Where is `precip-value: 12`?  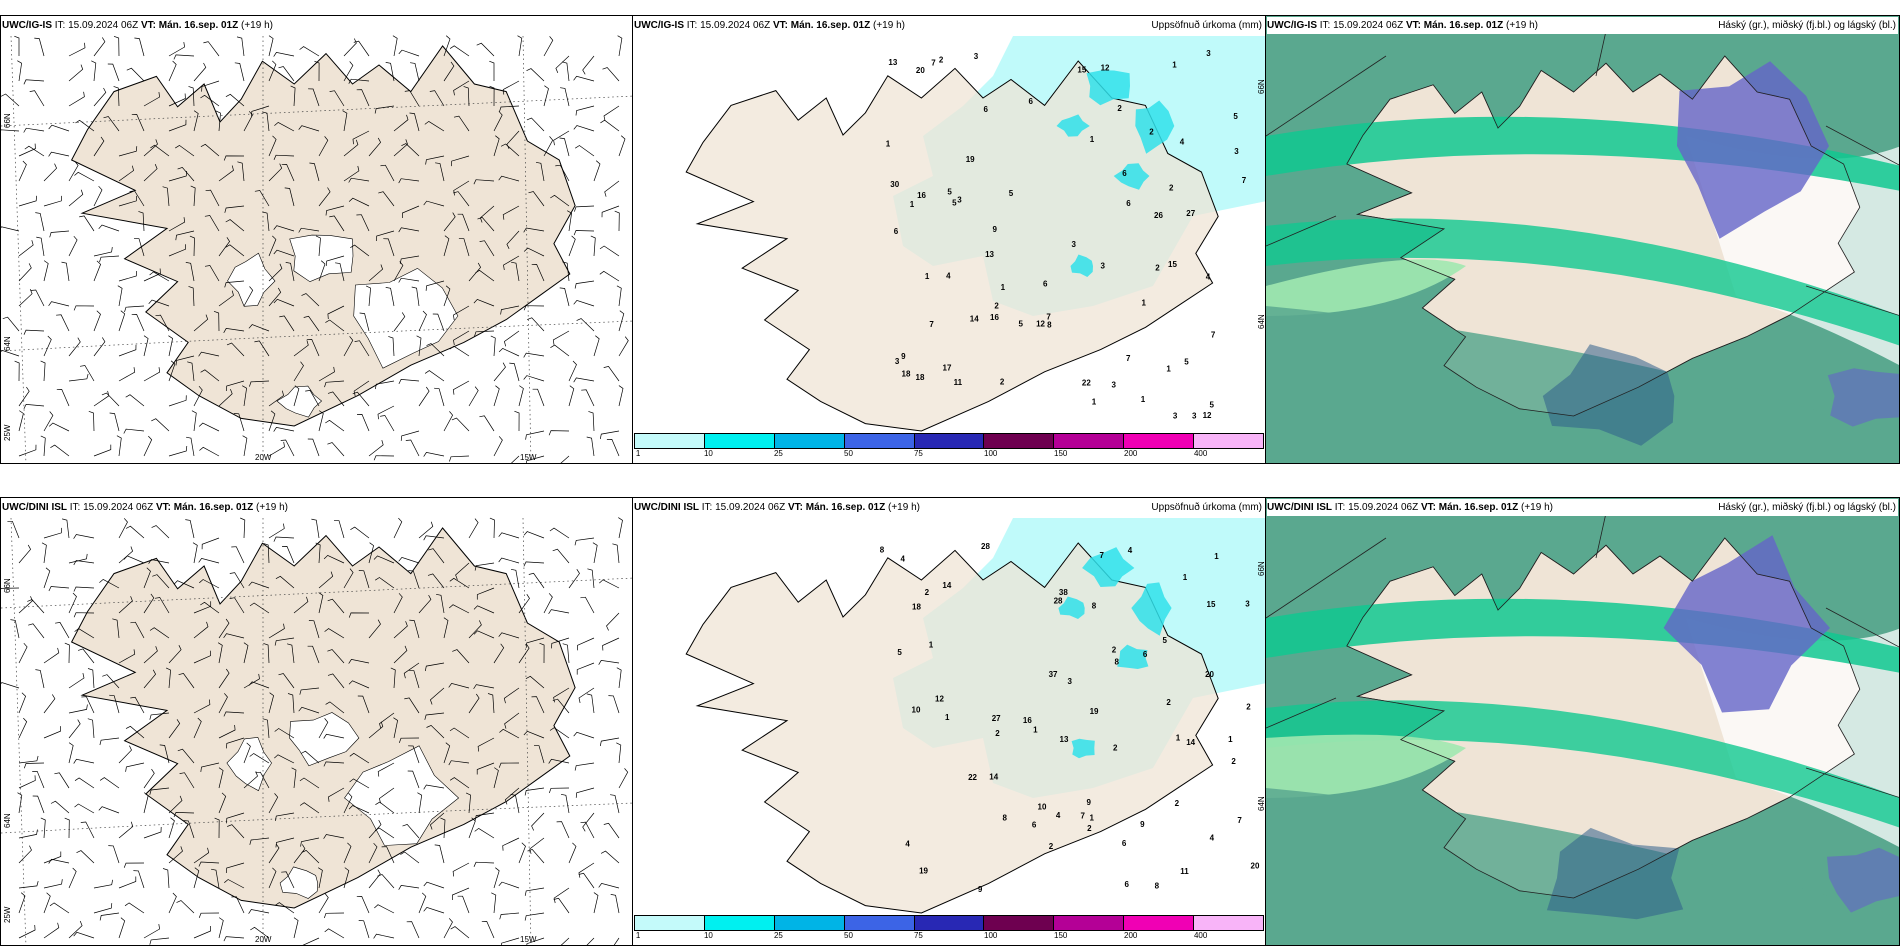 precip-value: 12 is located at coordinates (939, 698).